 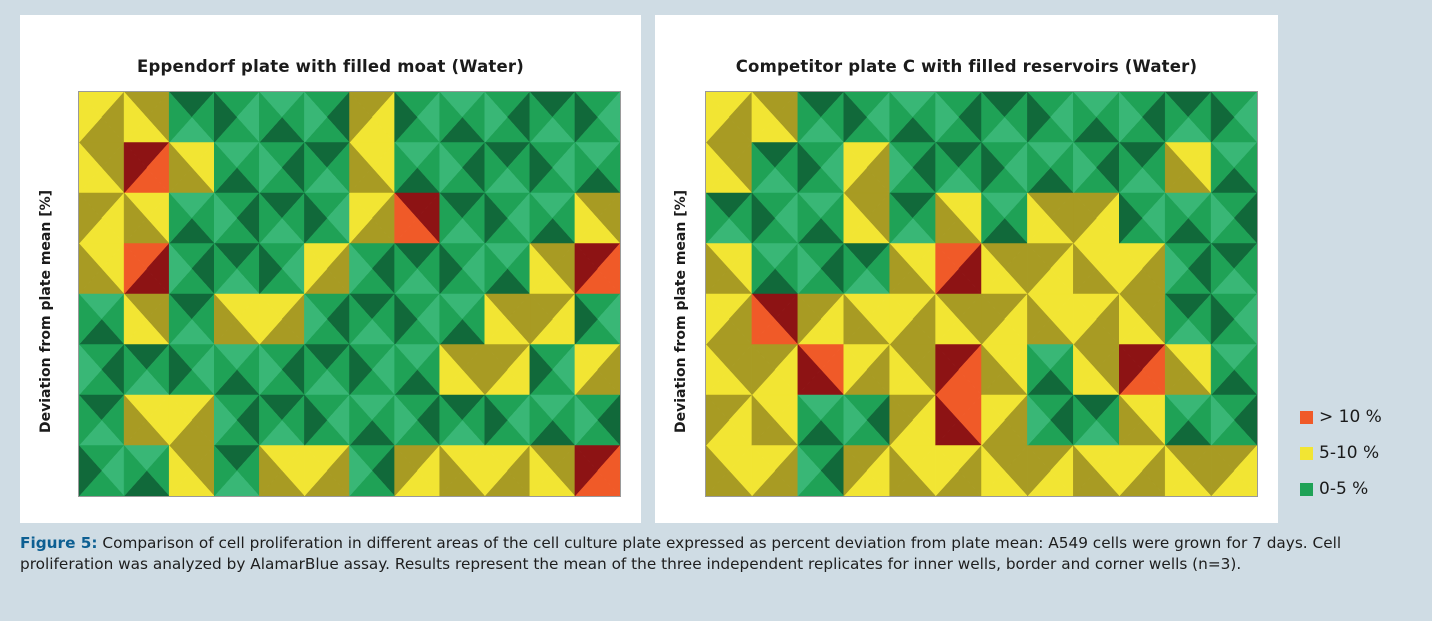 I want to click on figure-label: Figure 5:, so click(x=59, y=543).